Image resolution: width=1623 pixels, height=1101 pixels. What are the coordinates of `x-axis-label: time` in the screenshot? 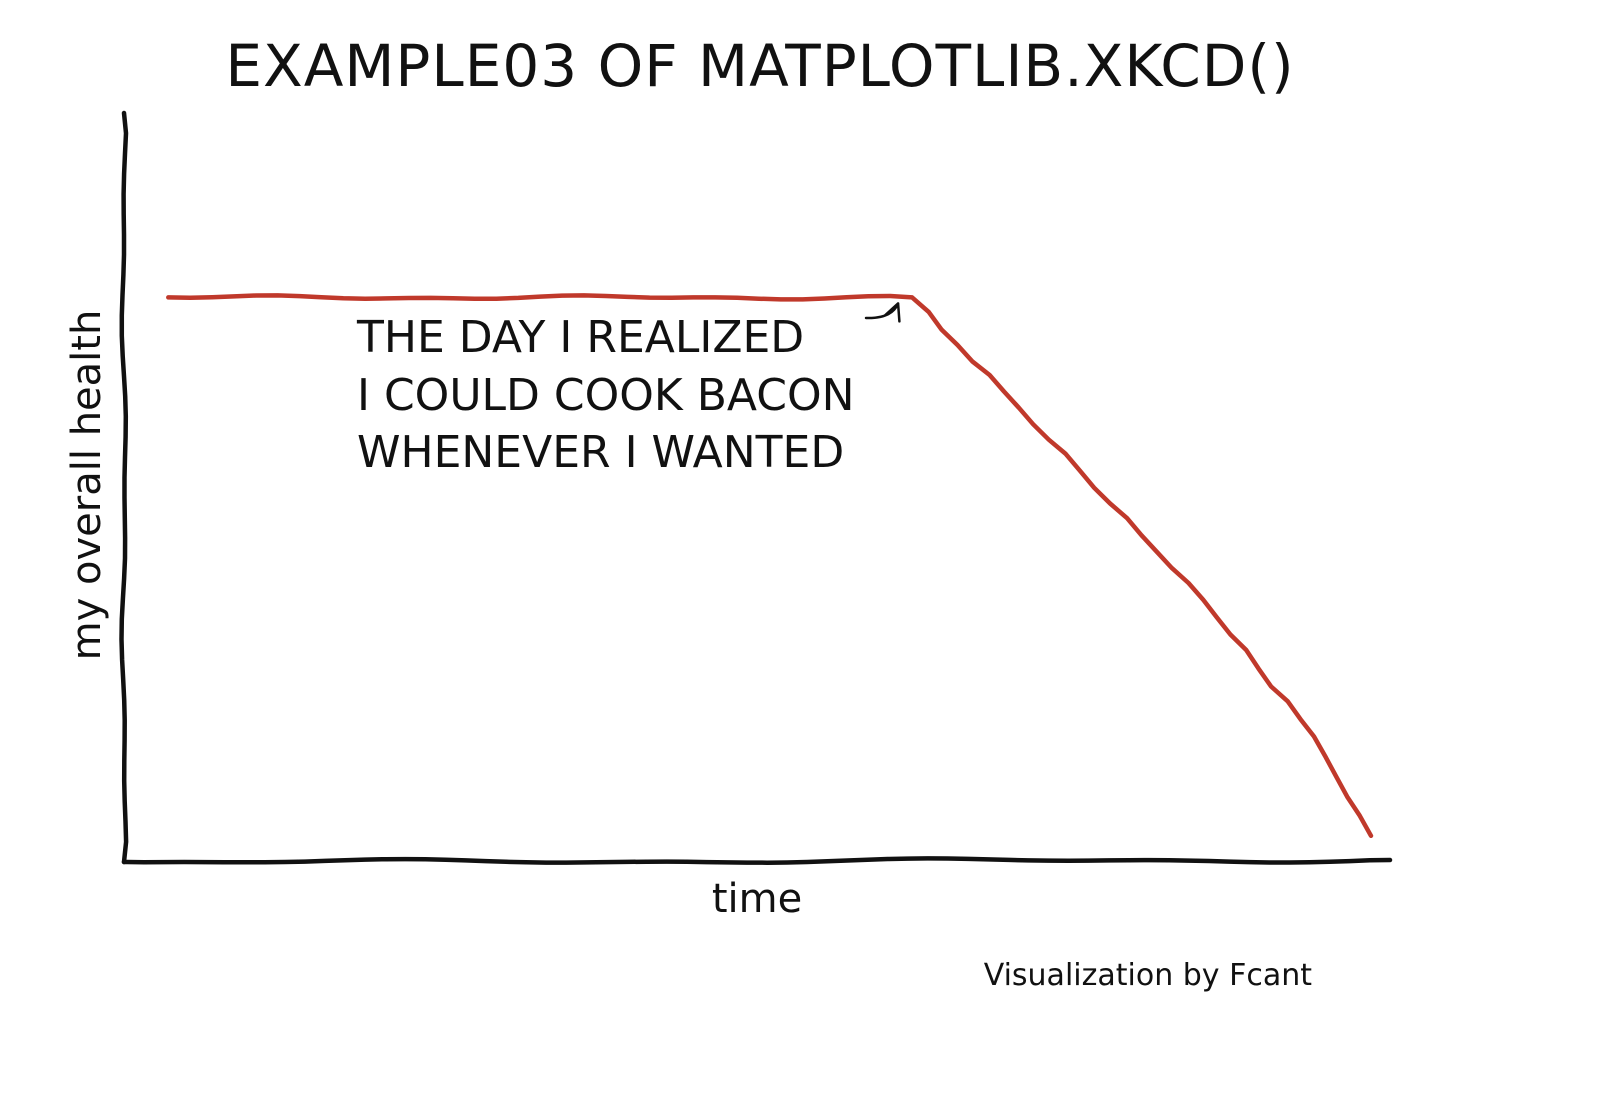 It's located at (757, 899).